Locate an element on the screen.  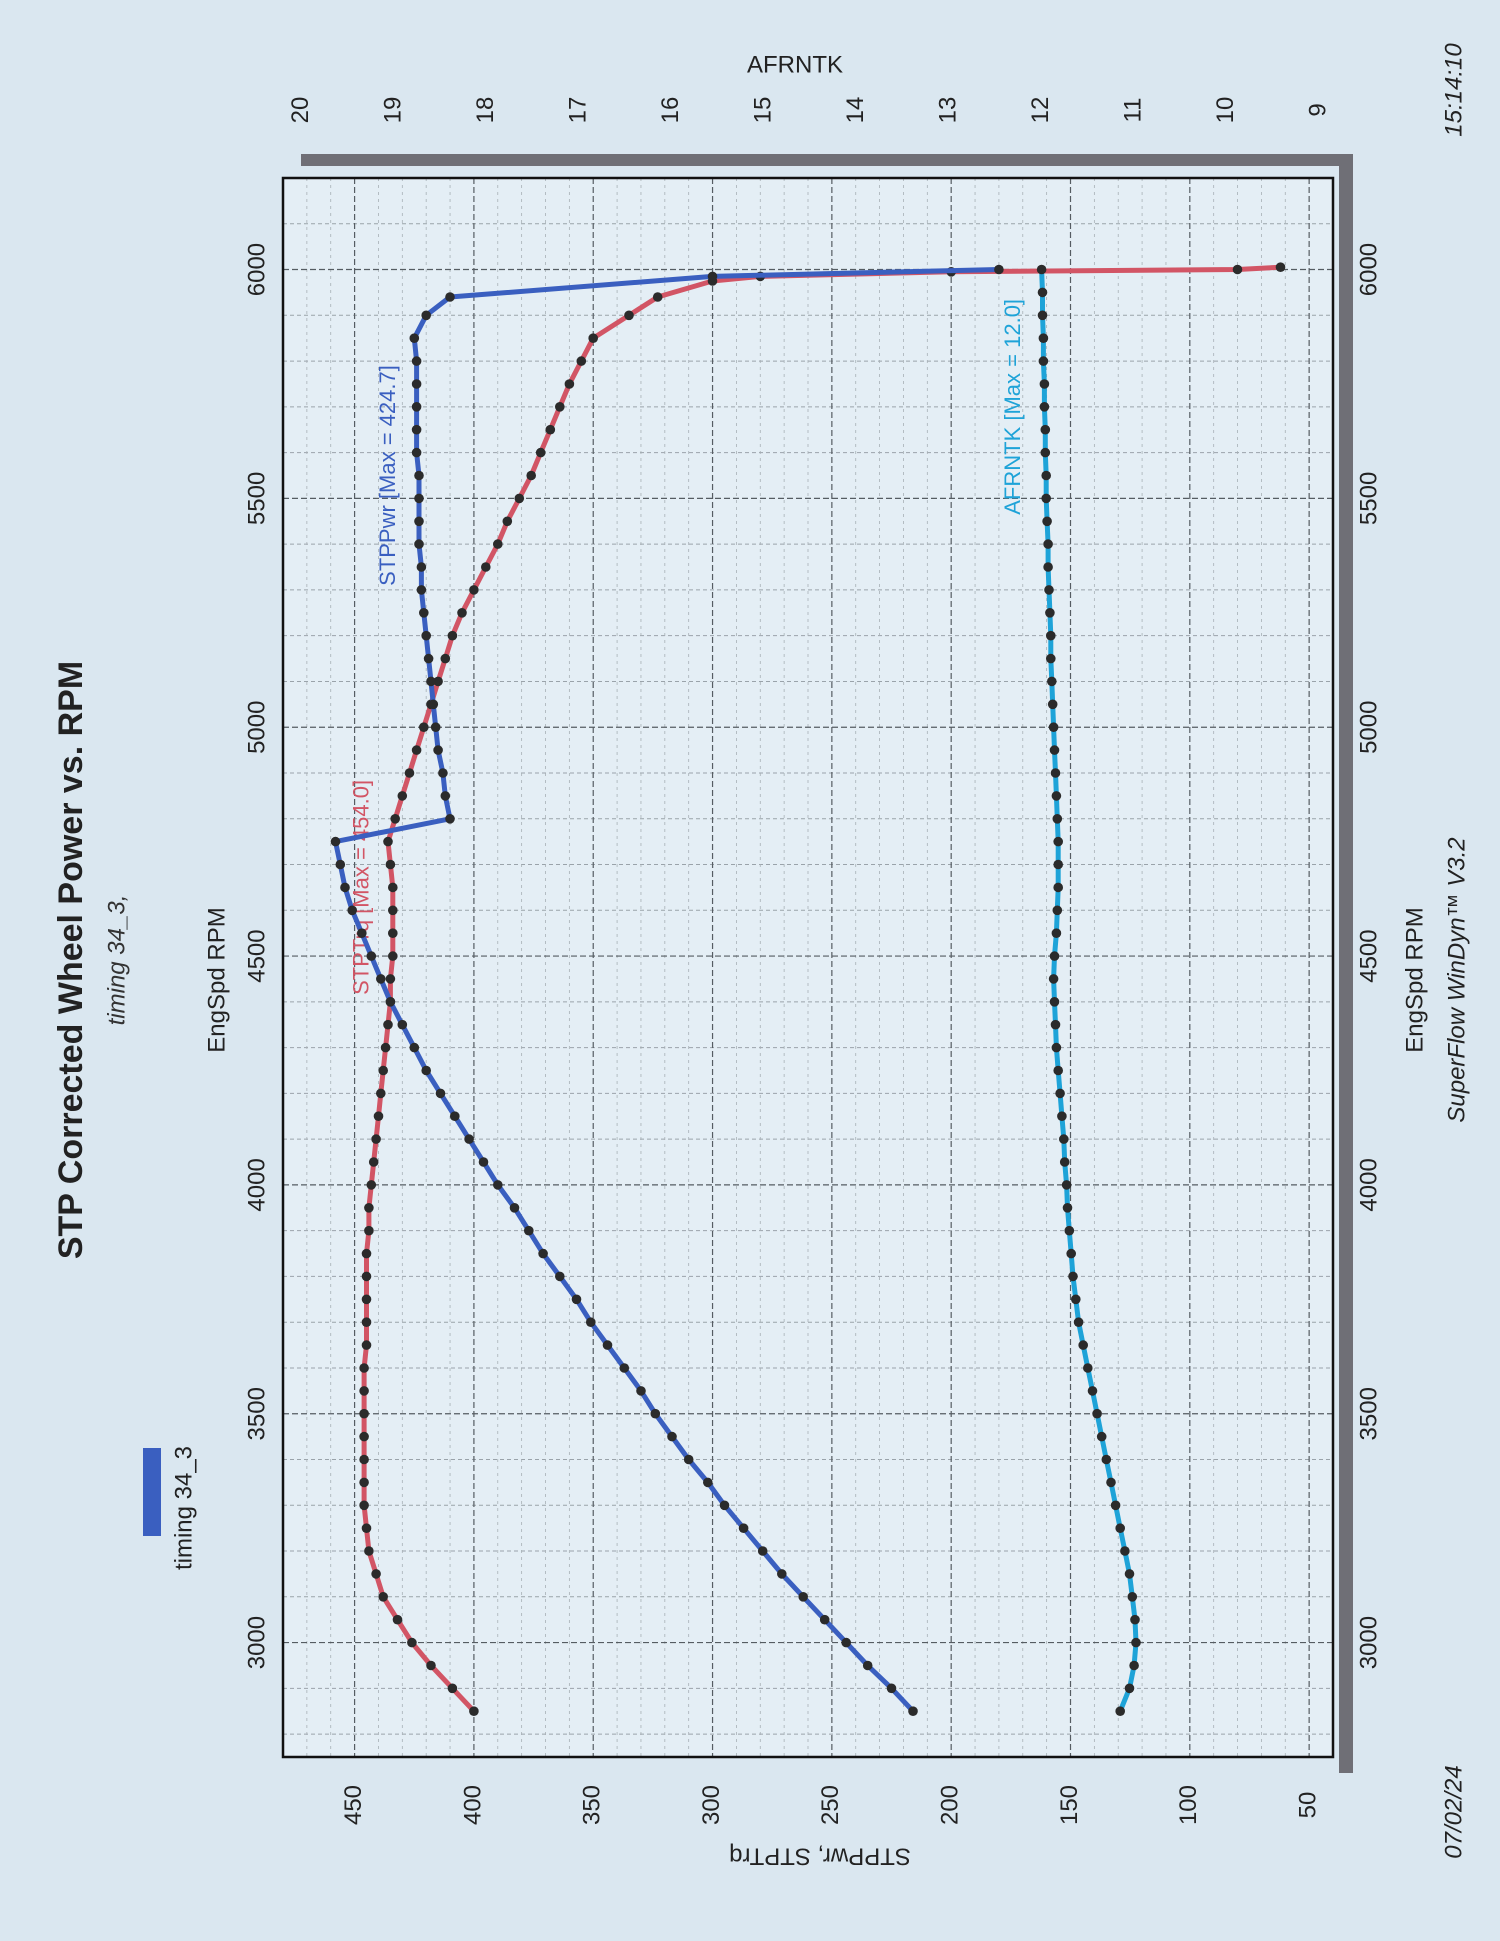
legend-swatch is located at coordinates (152, 1492).